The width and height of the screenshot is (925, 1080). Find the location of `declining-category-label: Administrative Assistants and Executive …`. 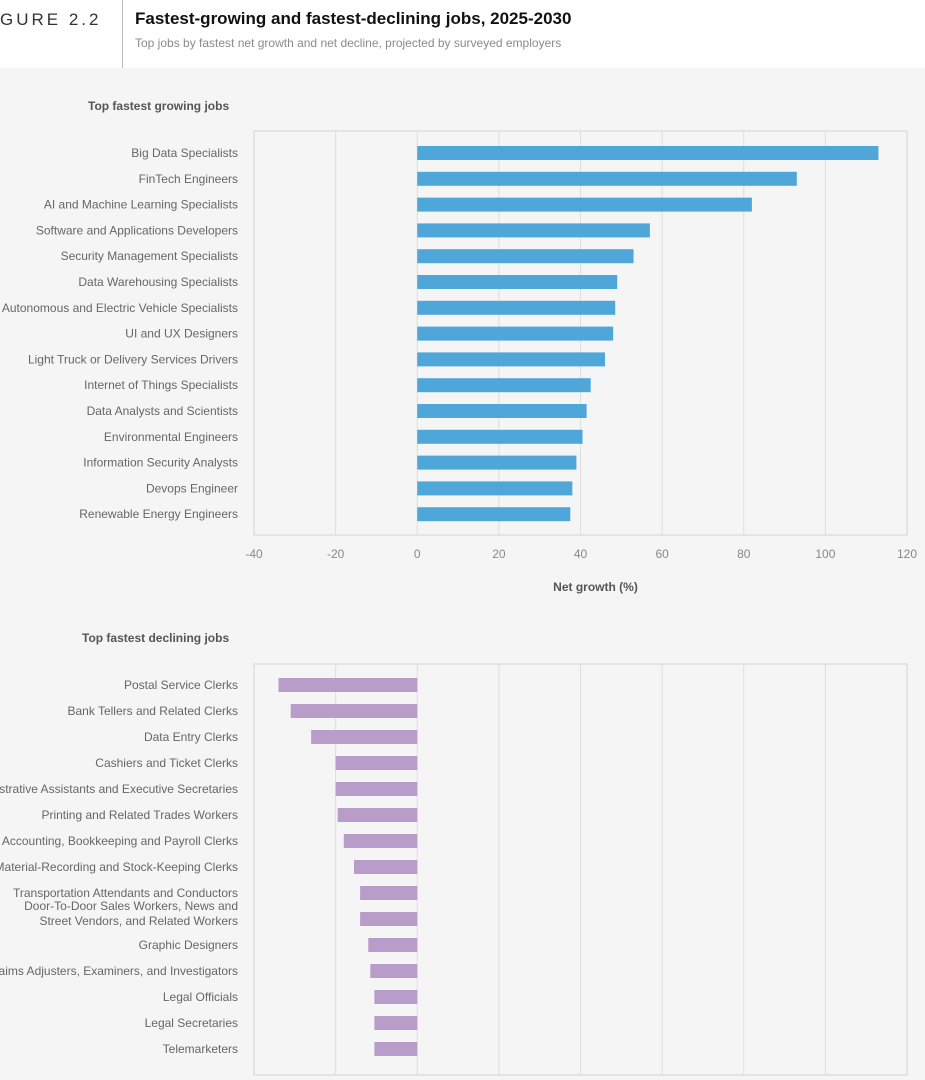

declining-category-label: Administrative Assistants and Executive … is located at coordinates (119, 789).